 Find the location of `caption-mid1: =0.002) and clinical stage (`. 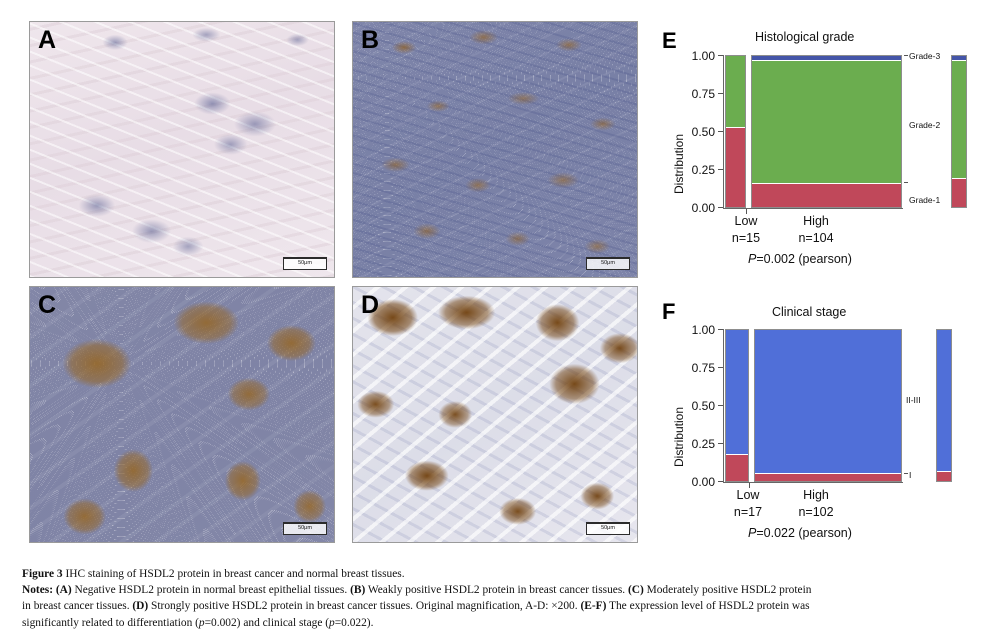

caption-mid1: =0.002) and clinical stage ( is located at coordinates (267, 622).